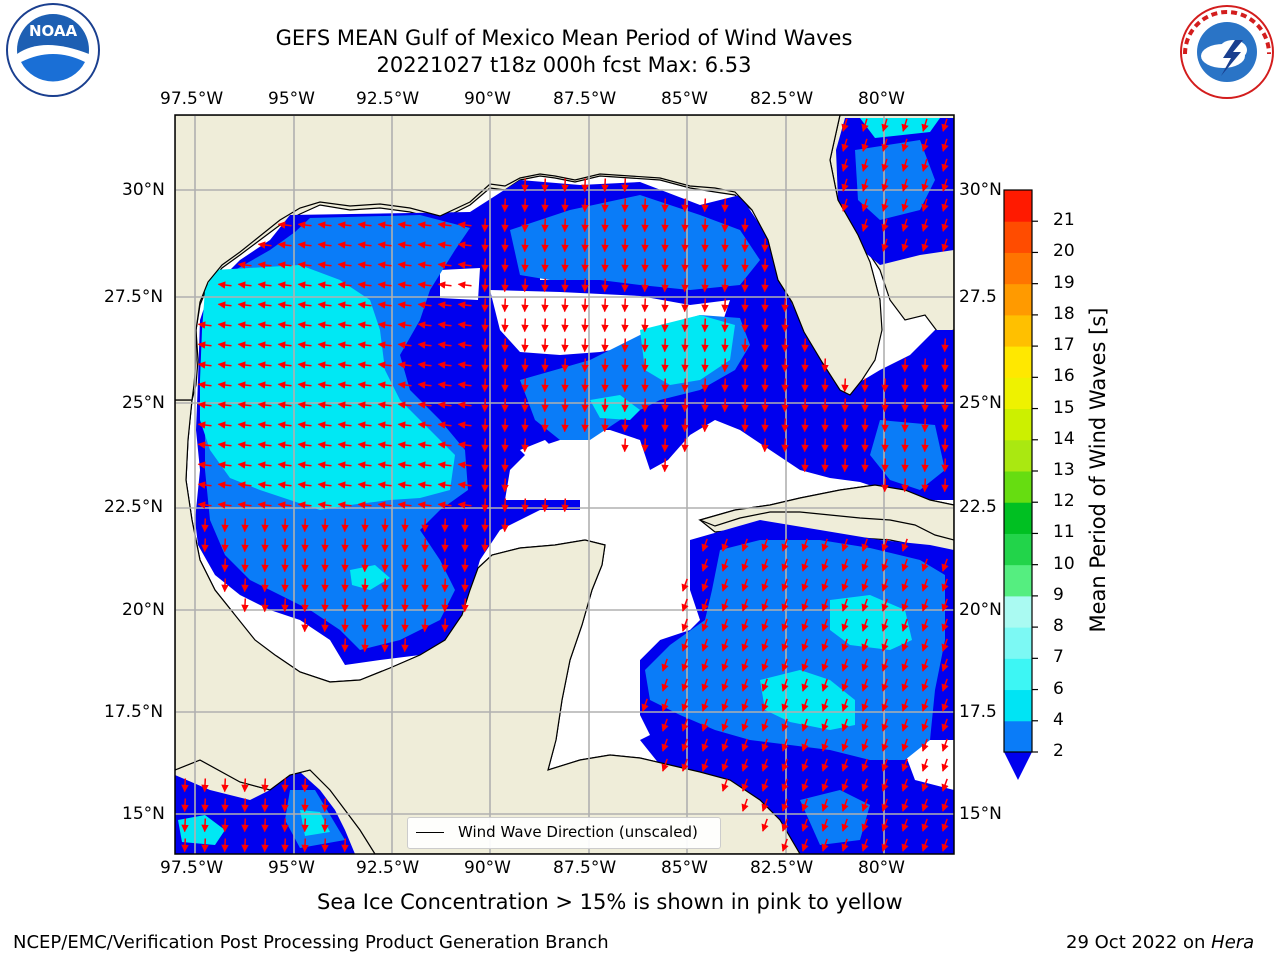 The width and height of the screenshot is (1280, 960). I want to click on land-cuba-overlay, so click(826, 512).